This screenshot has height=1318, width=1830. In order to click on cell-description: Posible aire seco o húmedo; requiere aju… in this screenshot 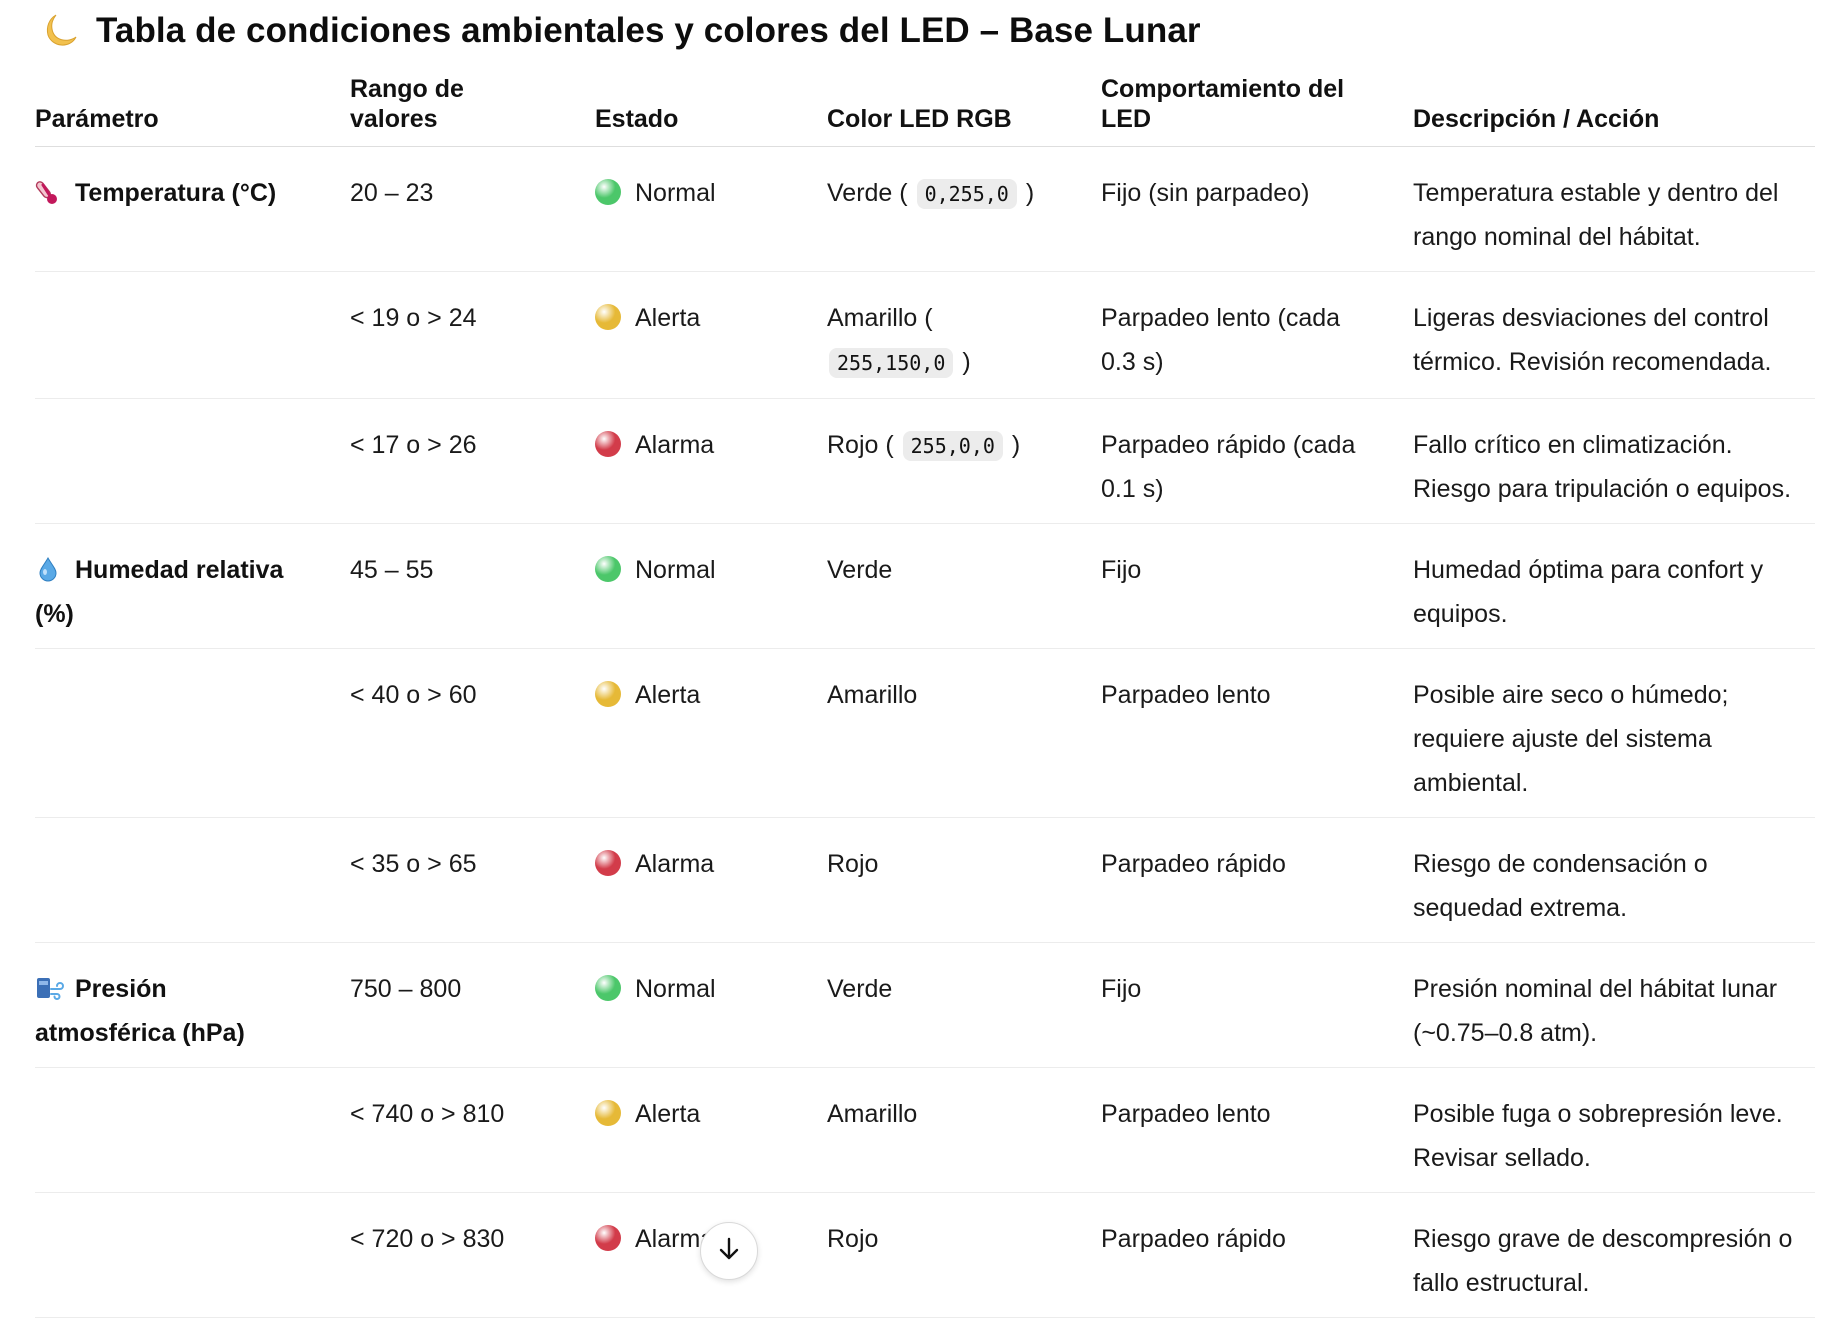, I will do `click(1571, 739)`.